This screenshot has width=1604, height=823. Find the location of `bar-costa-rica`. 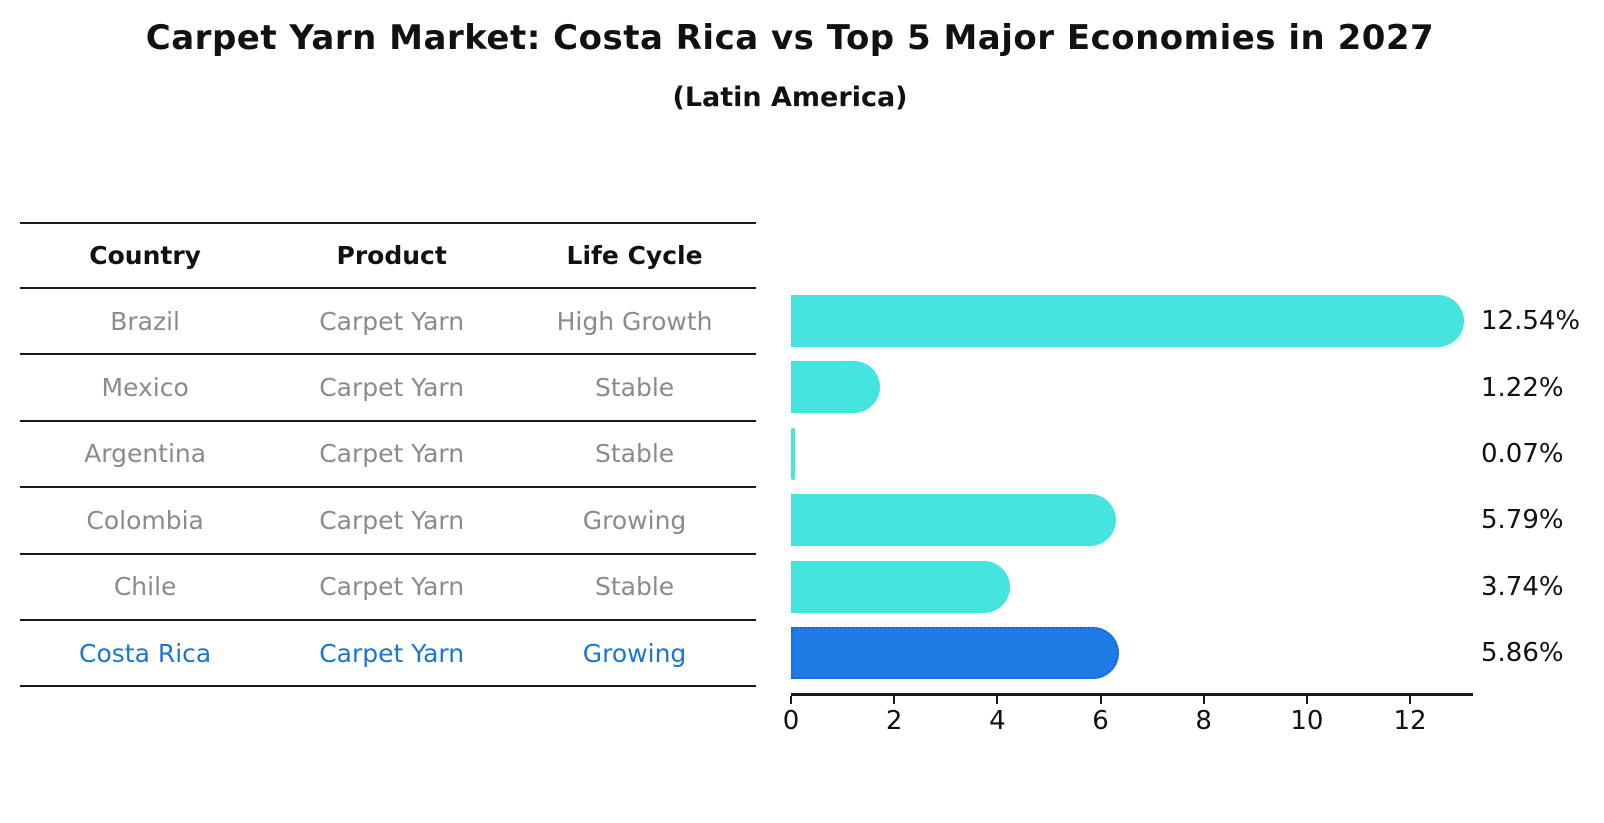

bar-costa-rica is located at coordinates (955, 652).